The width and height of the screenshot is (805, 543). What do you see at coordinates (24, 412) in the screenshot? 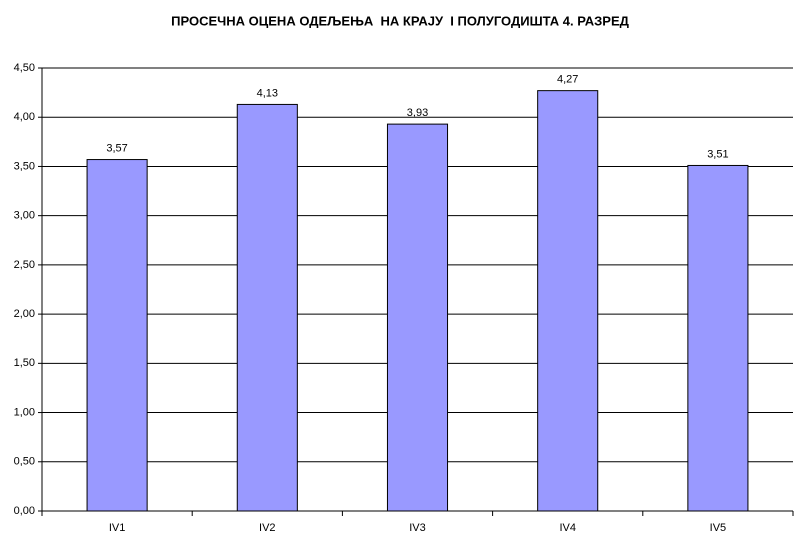
I see `y-tick-label: 1,00` at bounding box center [24, 412].